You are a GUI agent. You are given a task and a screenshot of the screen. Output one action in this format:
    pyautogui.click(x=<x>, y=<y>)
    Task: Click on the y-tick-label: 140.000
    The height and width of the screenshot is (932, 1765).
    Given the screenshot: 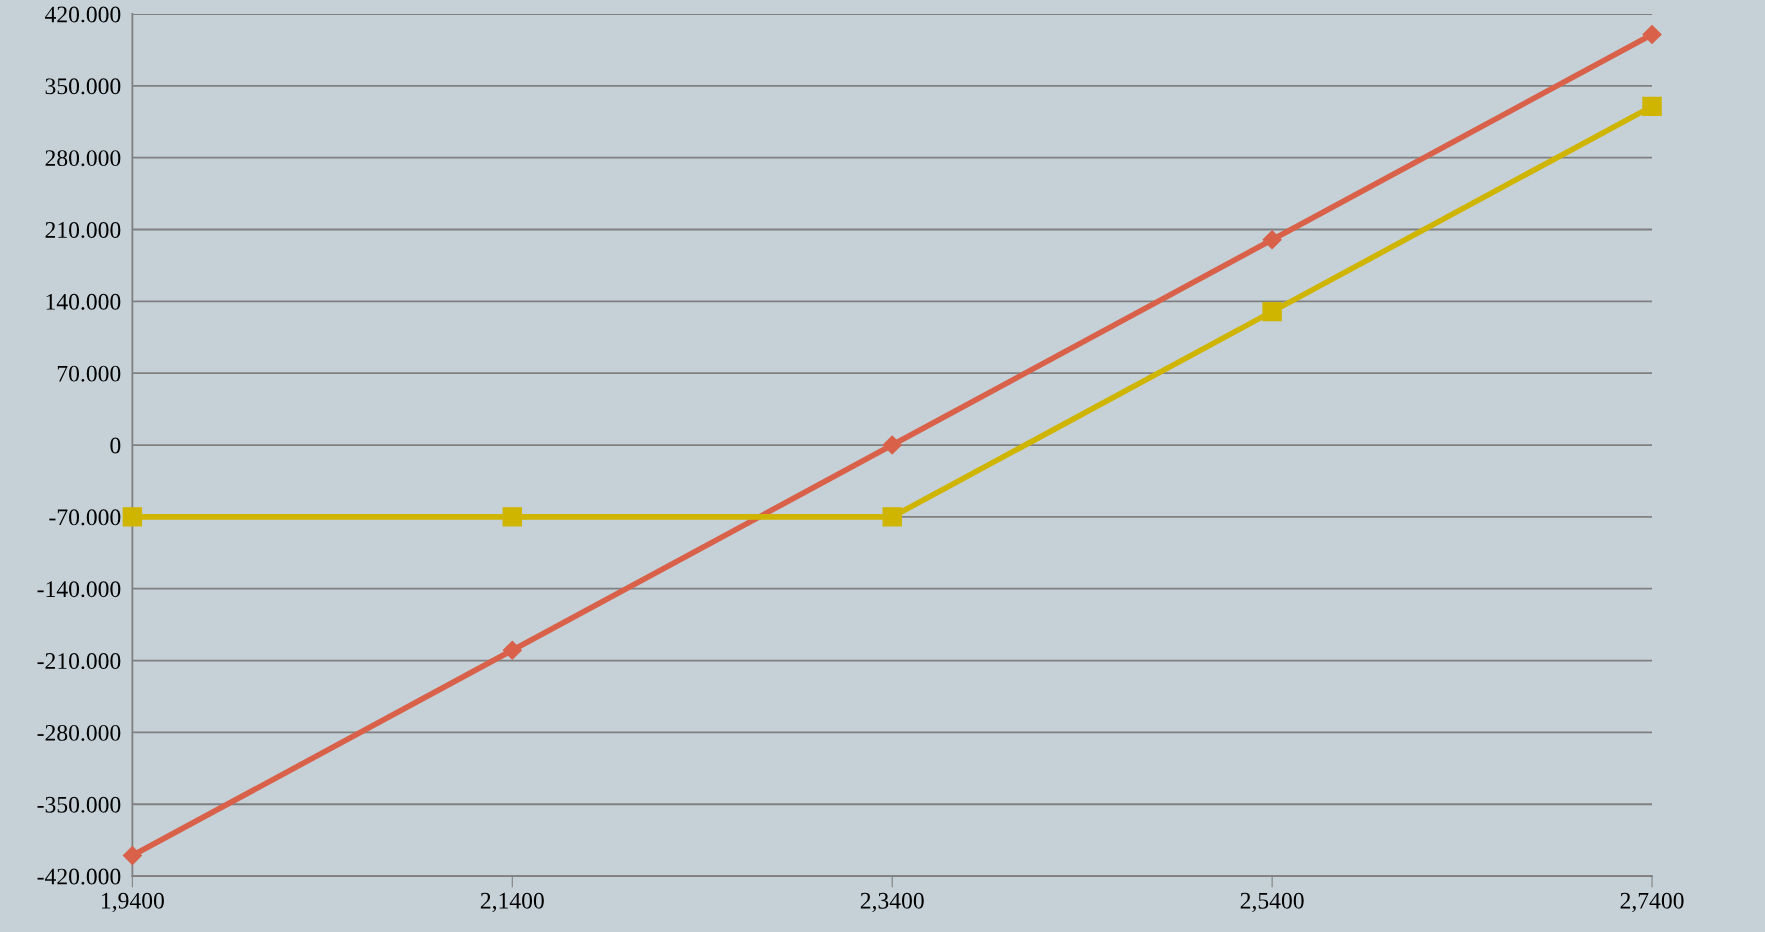 What is the action you would take?
    pyautogui.click(x=83, y=301)
    